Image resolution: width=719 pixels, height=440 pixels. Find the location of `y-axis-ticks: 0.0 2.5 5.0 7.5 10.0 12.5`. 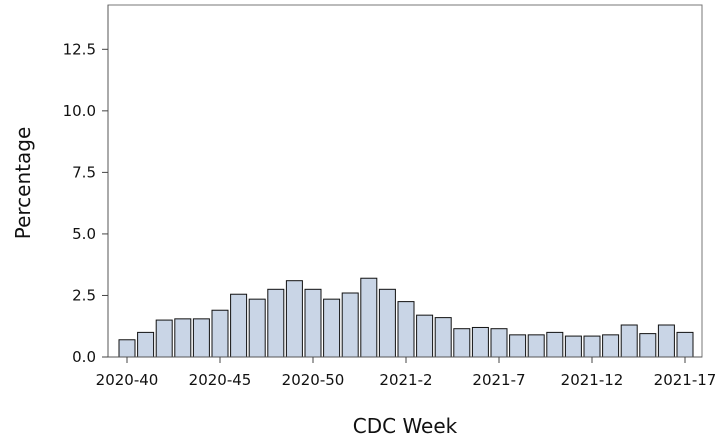

y-axis-ticks: 0.0 2.5 5.0 7.5 10.0 12.5 is located at coordinates (85, 203).